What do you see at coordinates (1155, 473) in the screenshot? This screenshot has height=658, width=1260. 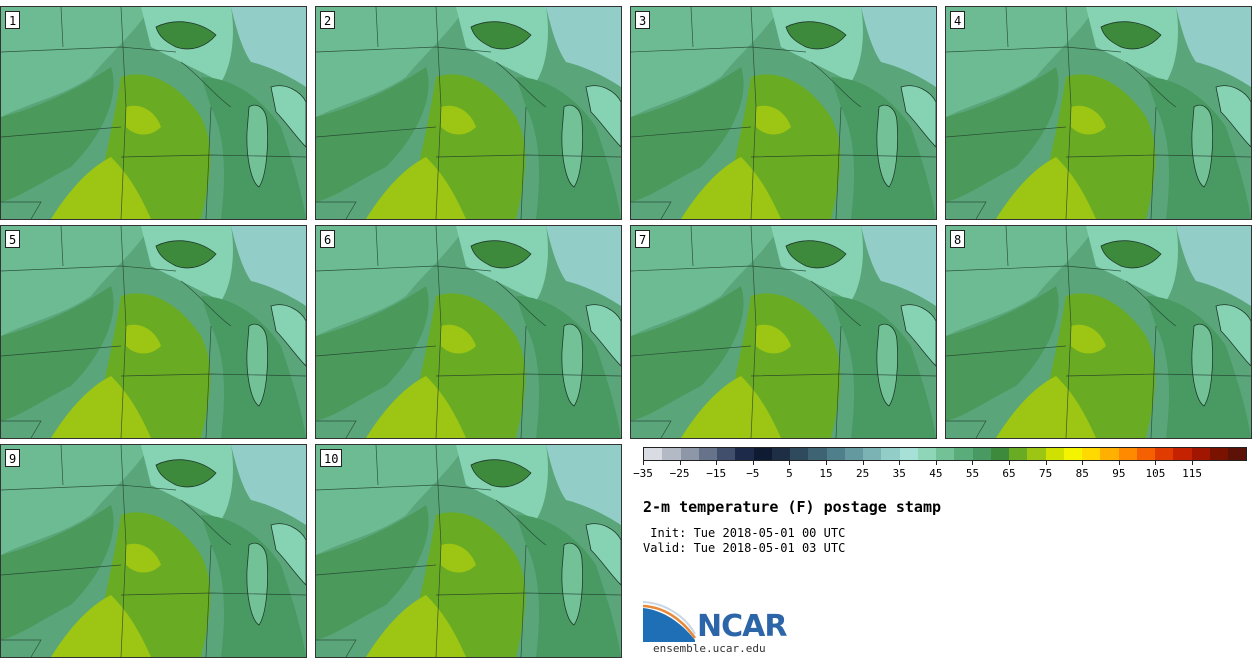 I see `colorbar-tick-label: 105` at bounding box center [1155, 473].